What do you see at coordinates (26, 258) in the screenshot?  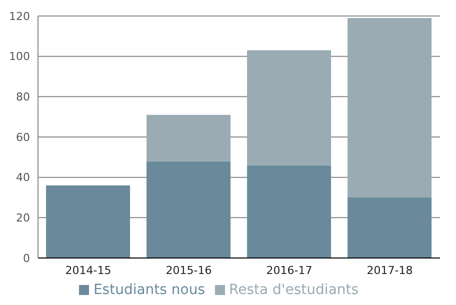 I see `y-tick-label: 0` at bounding box center [26, 258].